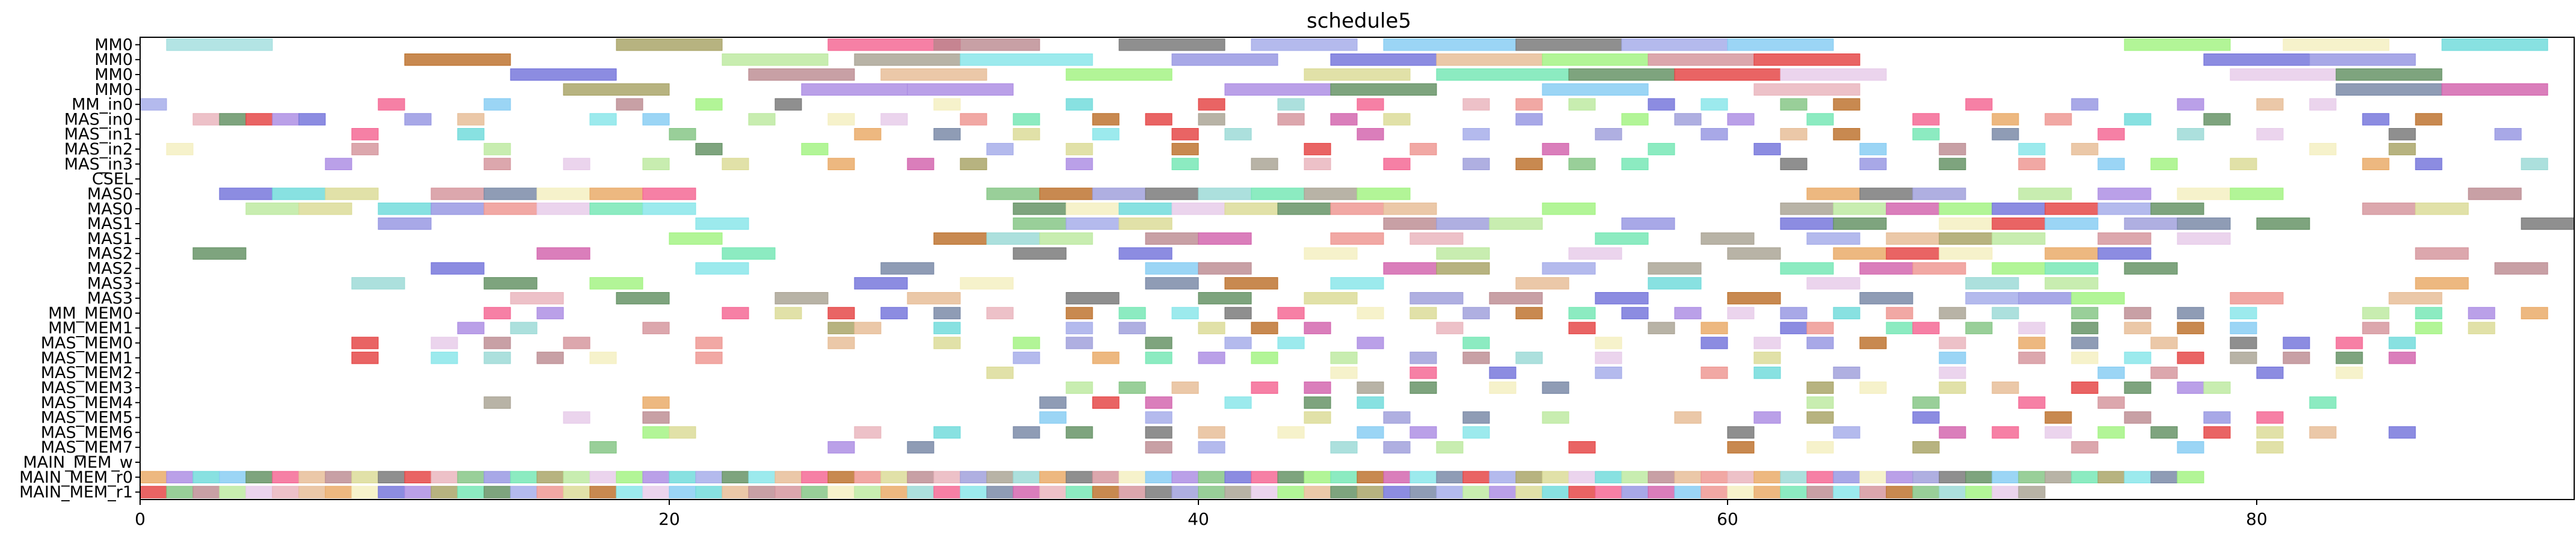  Describe the element at coordinates (87, 388) in the screenshot. I see `y-tick-label: MAS_MEM3` at that location.